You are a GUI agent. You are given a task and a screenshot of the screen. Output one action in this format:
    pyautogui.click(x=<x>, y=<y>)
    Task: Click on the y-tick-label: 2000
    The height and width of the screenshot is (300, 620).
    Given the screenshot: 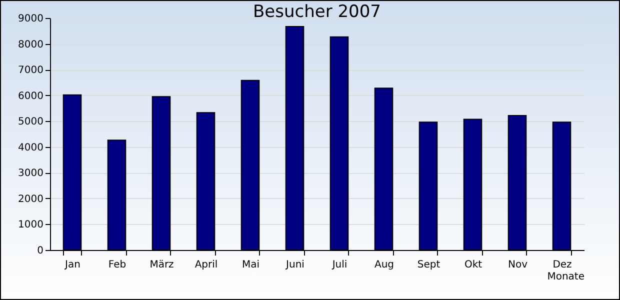 What is the action you would take?
    pyautogui.click(x=31, y=199)
    